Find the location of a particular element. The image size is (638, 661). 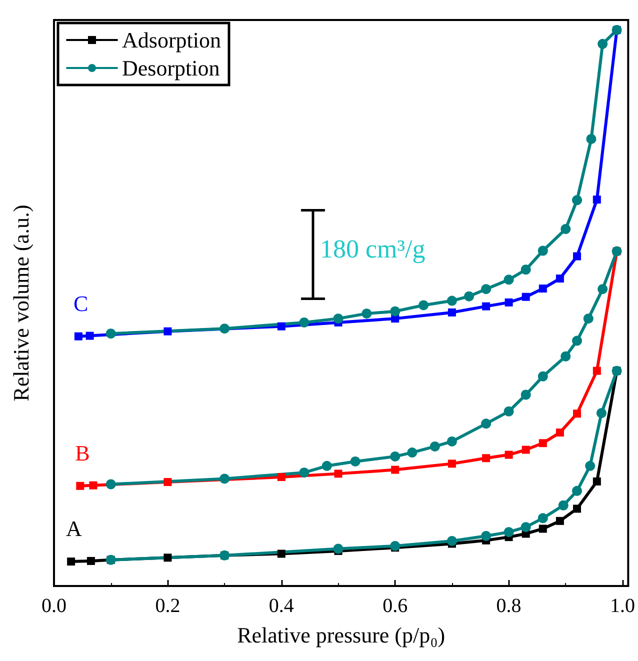

x-axis-title: Relative pressure (p/p₀) is located at coordinates (341, 635).